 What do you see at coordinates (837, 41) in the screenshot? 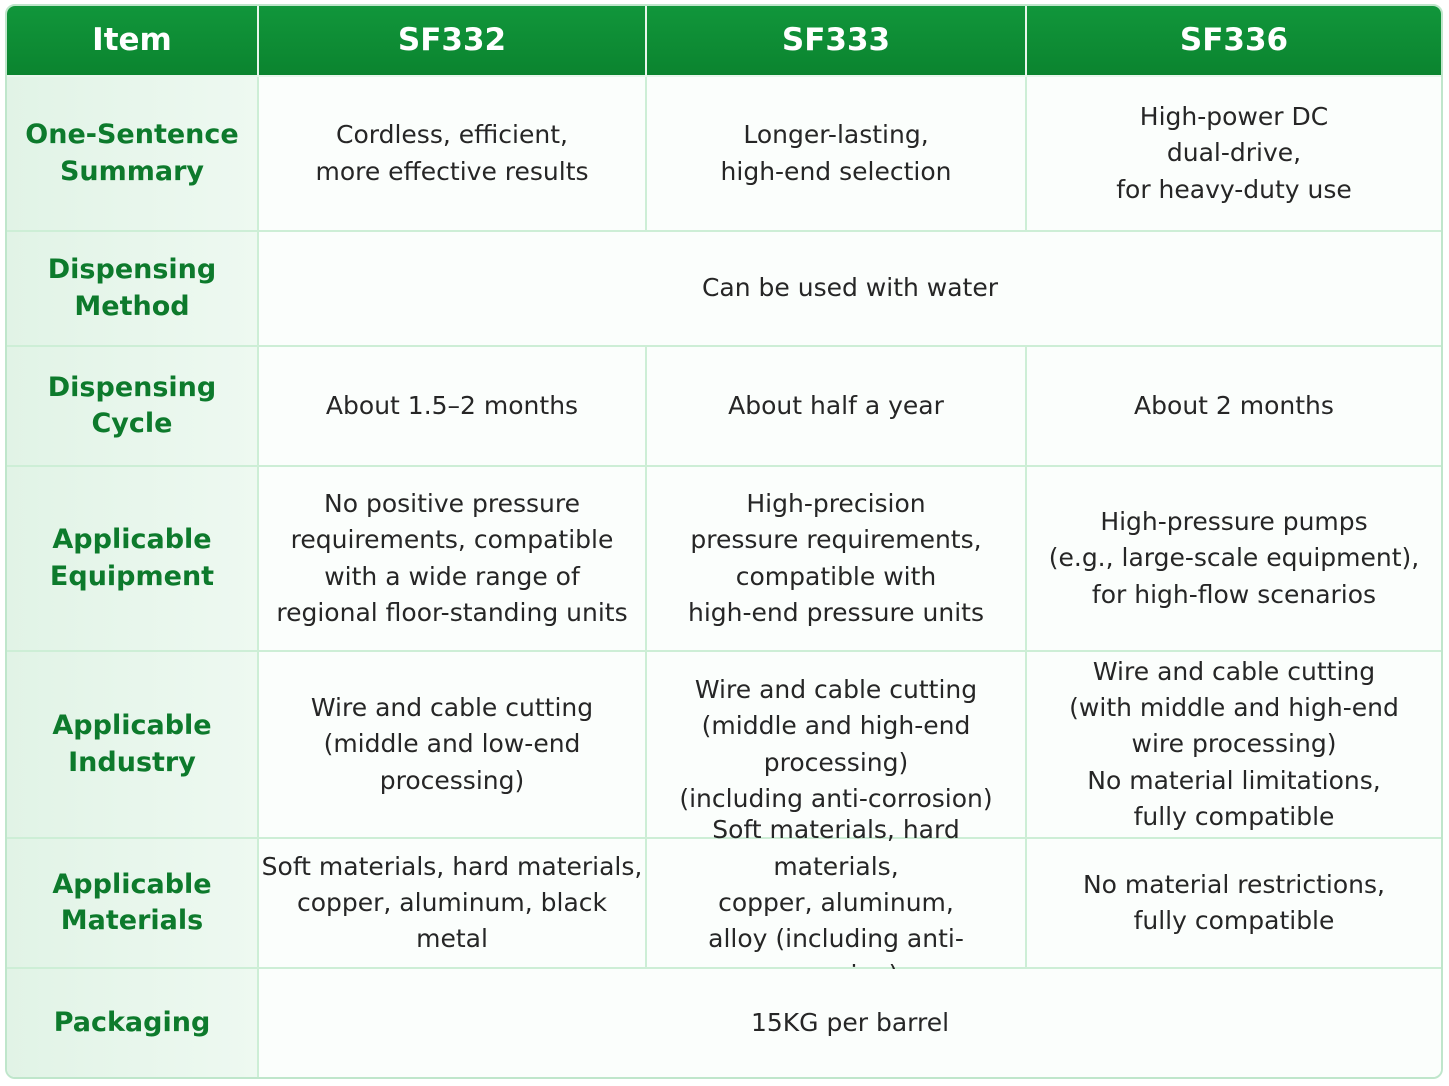
I see `header-cell: SF333` at bounding box center [837, 41].